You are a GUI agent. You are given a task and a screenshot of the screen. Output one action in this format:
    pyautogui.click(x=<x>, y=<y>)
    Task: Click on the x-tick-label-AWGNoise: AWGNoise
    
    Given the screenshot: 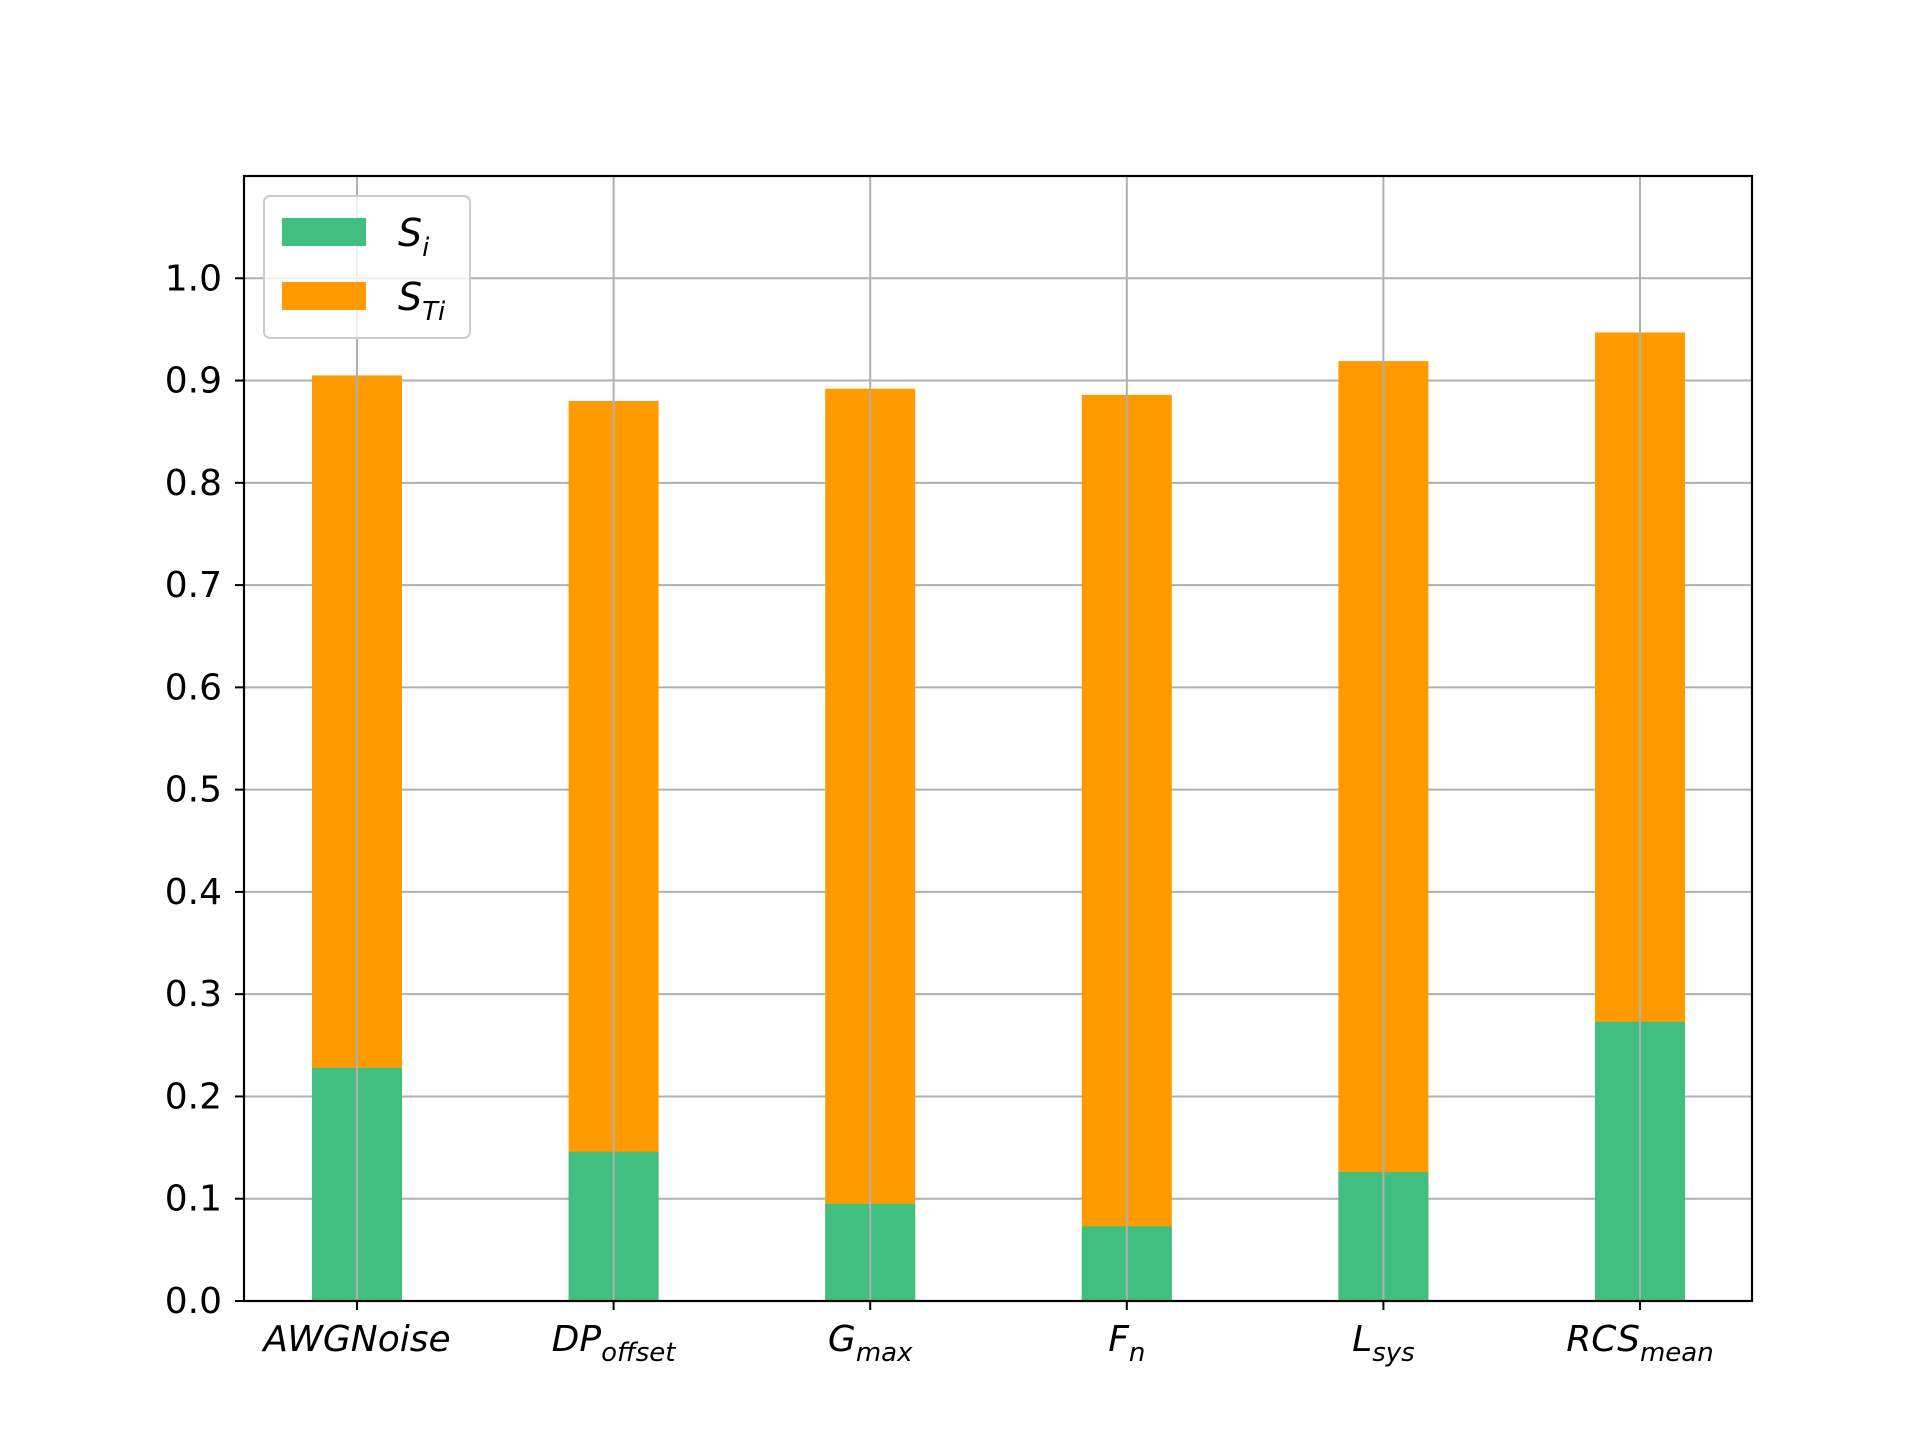 What is the action you would take?
    pyautogui.click(x=355, y=1339)
    